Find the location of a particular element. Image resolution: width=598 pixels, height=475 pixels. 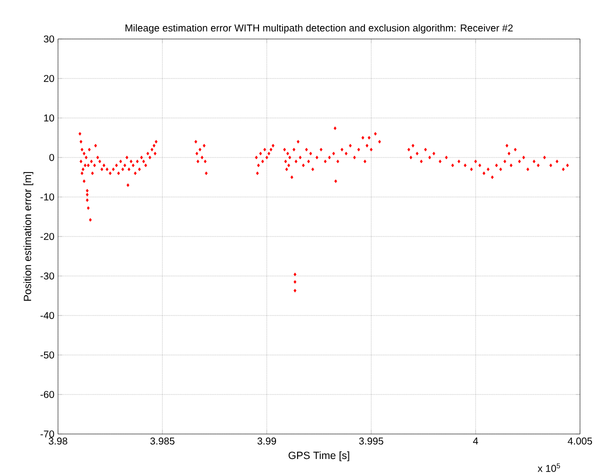

y-tick-label: -10 is located at coordinates (47, 196).